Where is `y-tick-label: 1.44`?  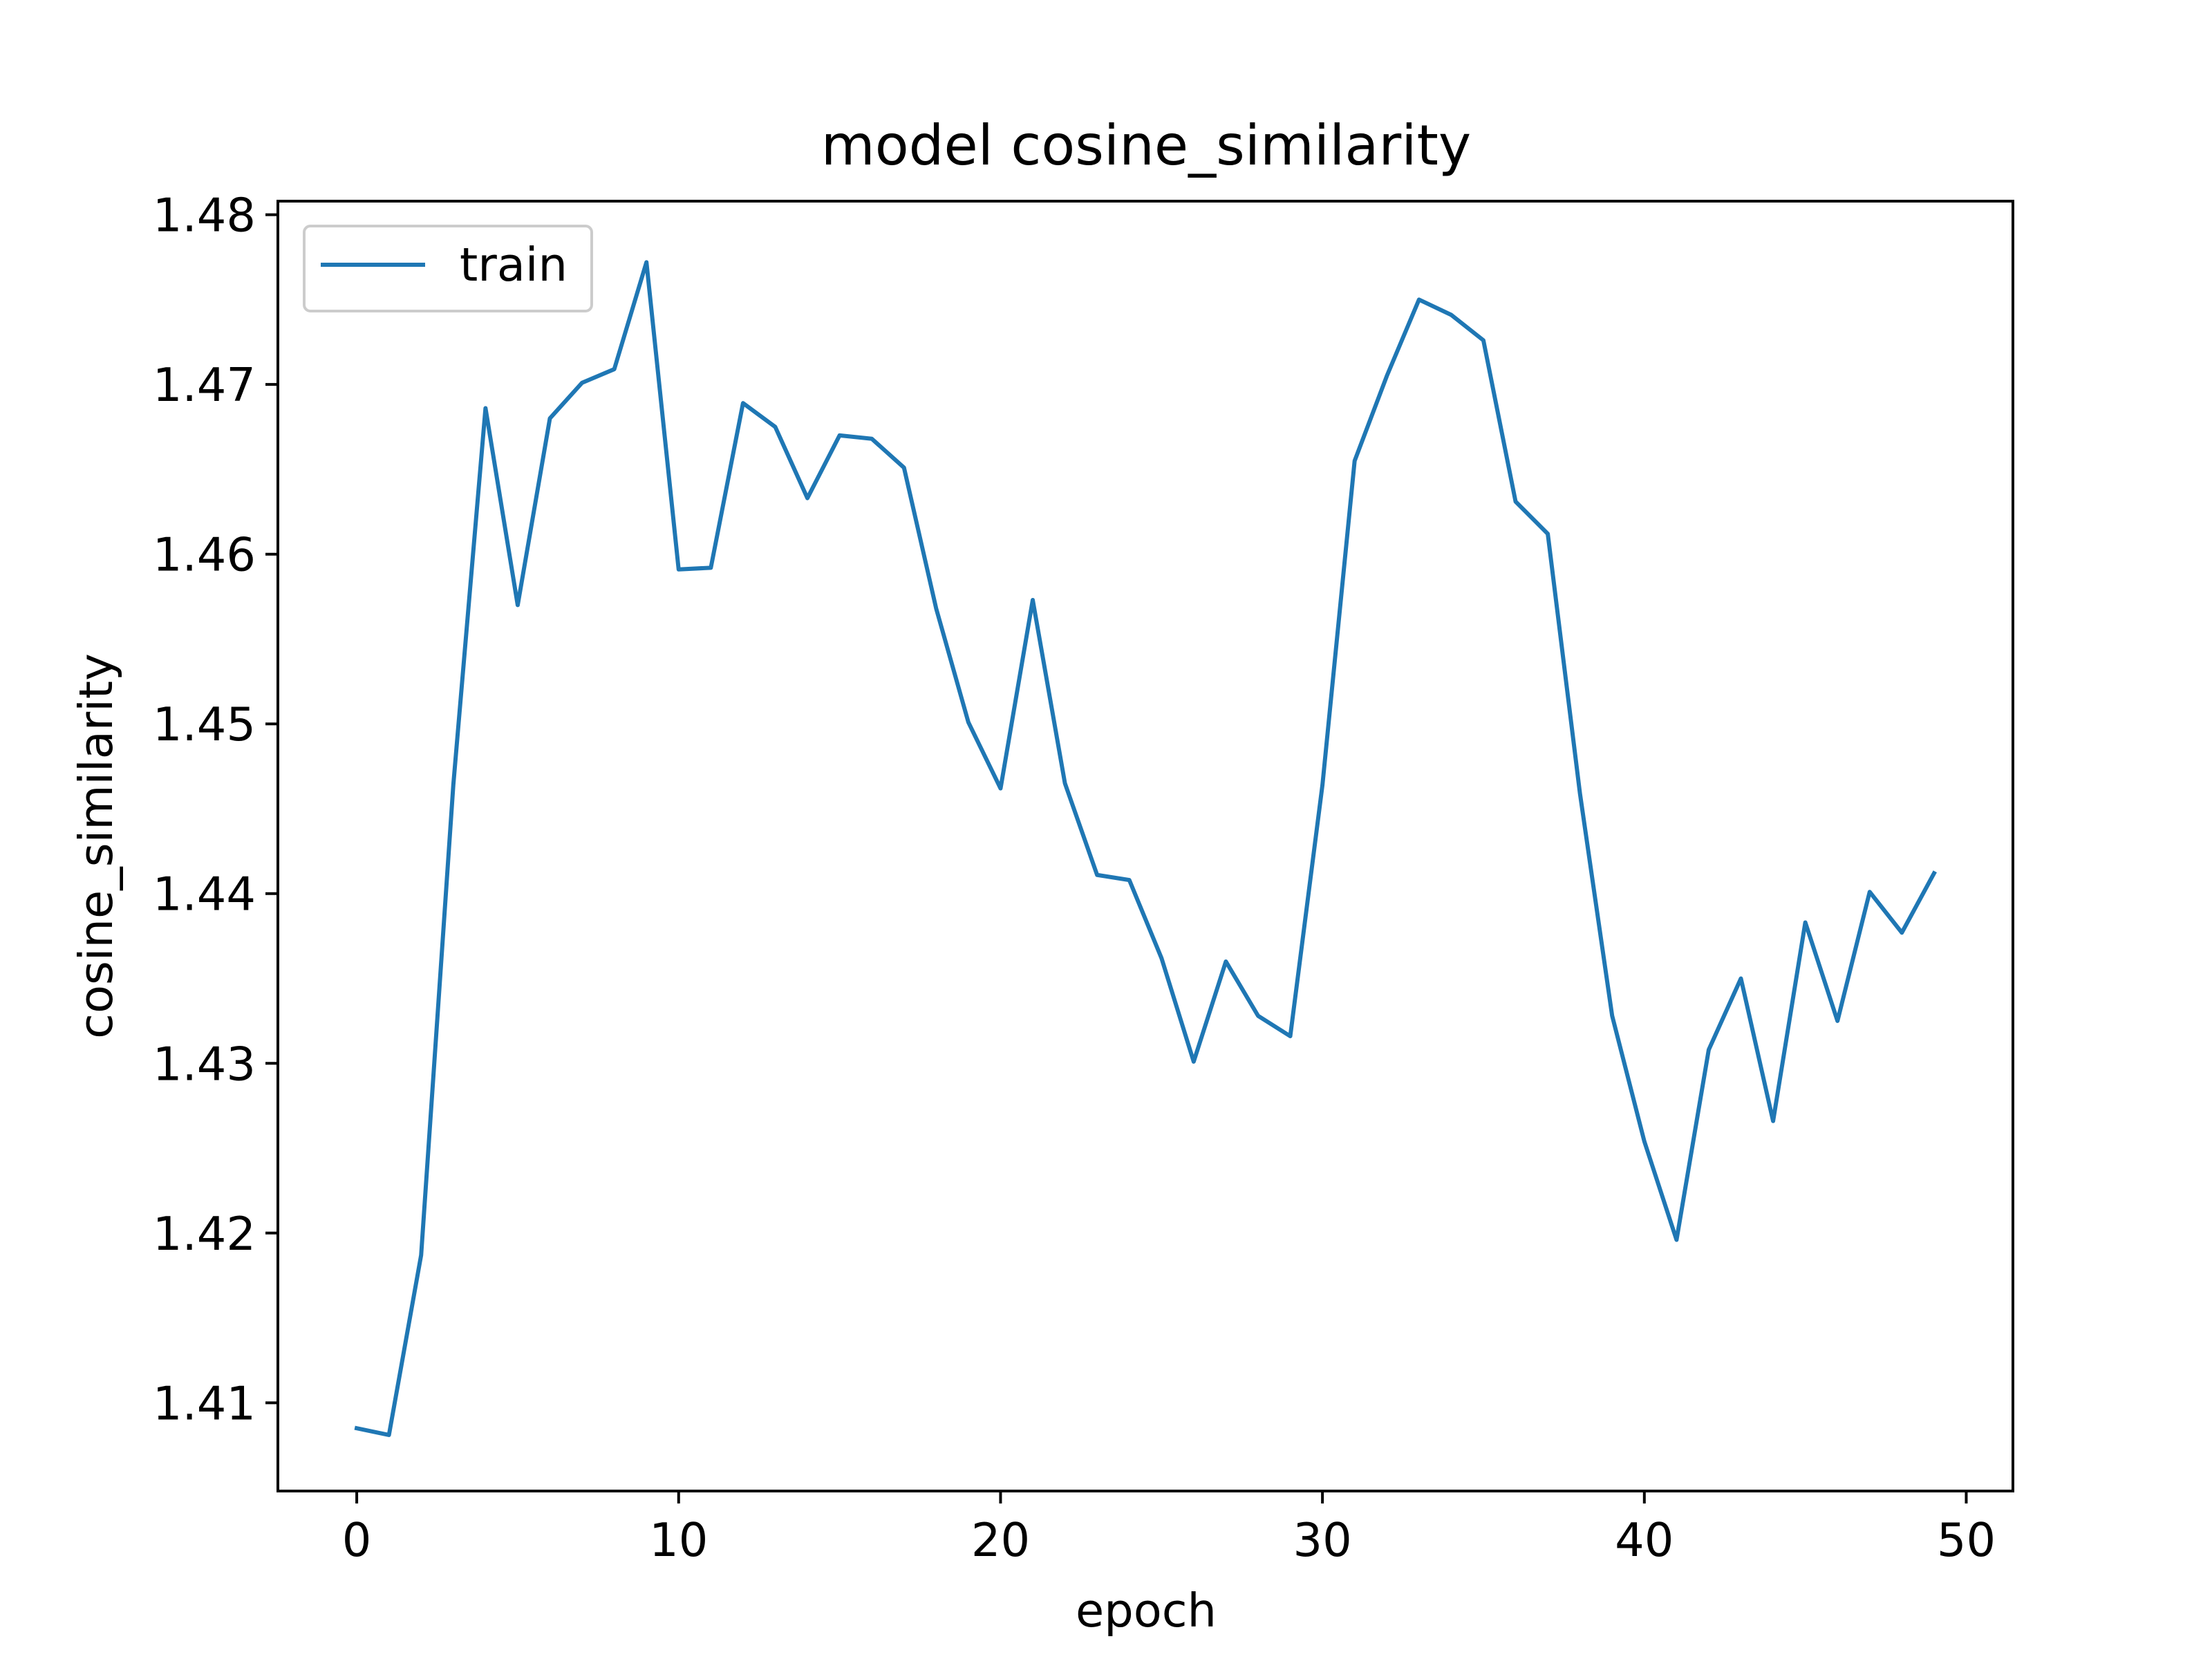
y-tick-label: 1.44 is located at coordinates (204, 894).